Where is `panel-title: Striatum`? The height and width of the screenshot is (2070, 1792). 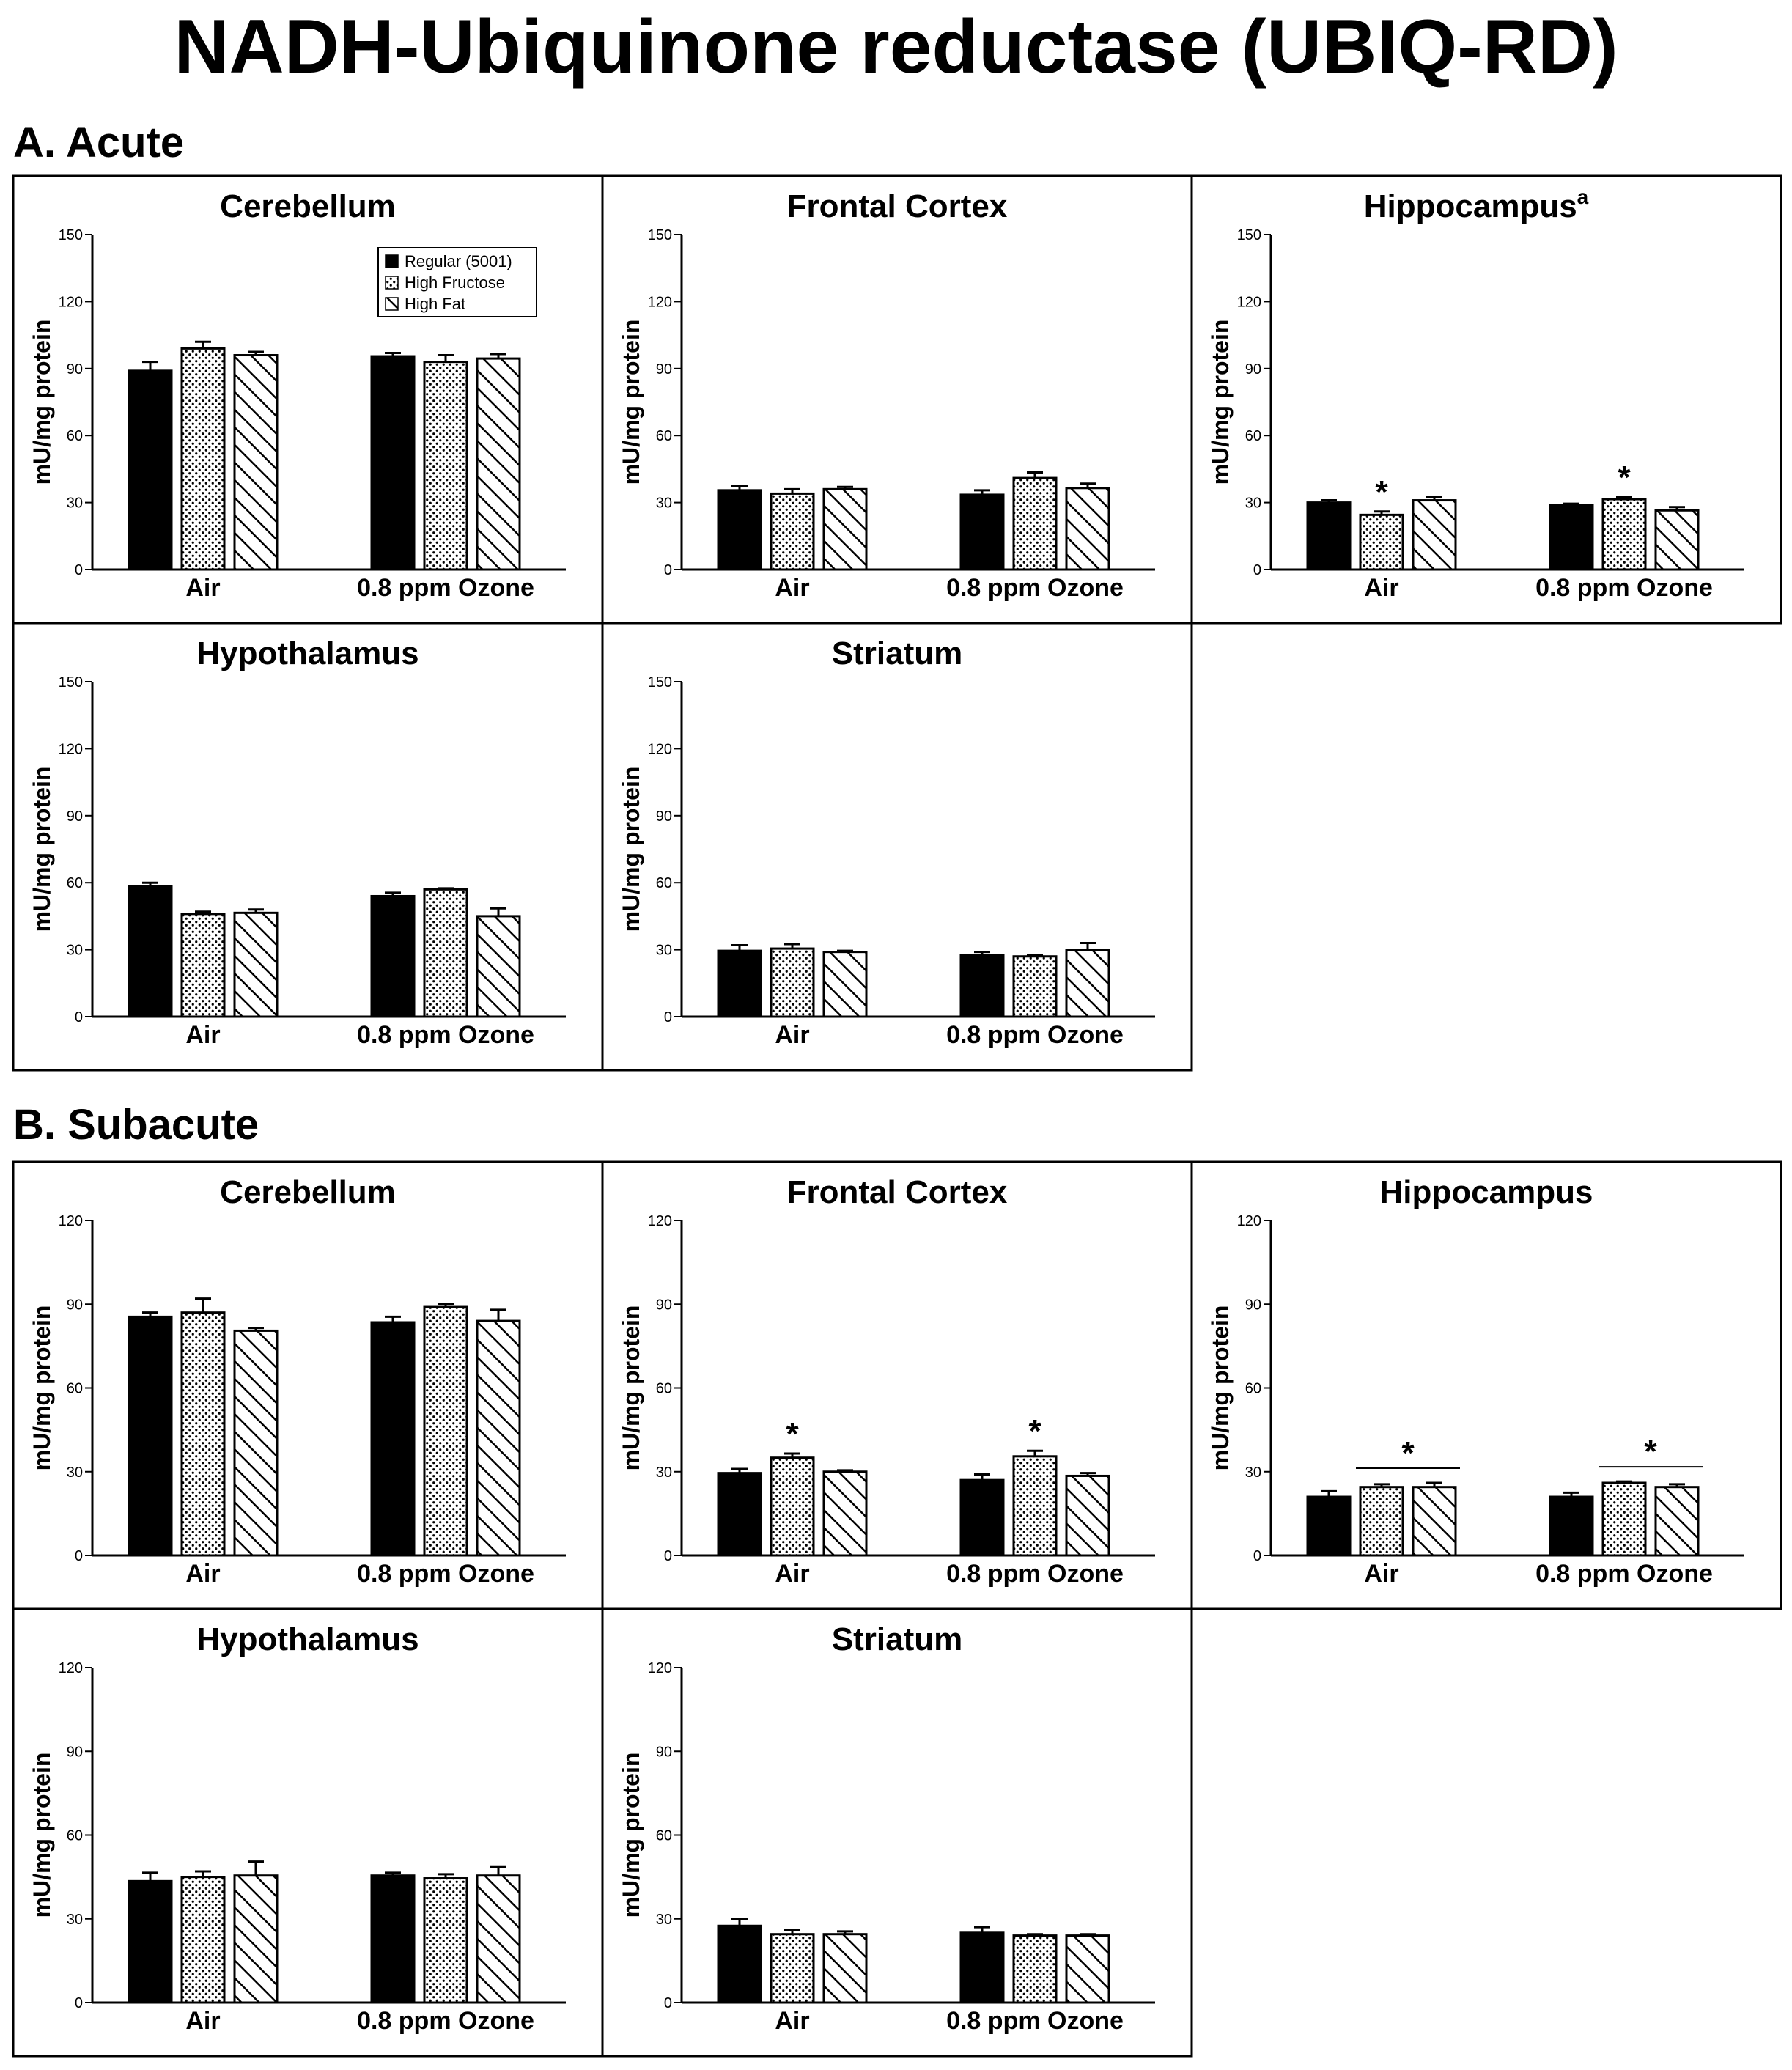
panel-title: Striatum is located at coordinates (897, 653).